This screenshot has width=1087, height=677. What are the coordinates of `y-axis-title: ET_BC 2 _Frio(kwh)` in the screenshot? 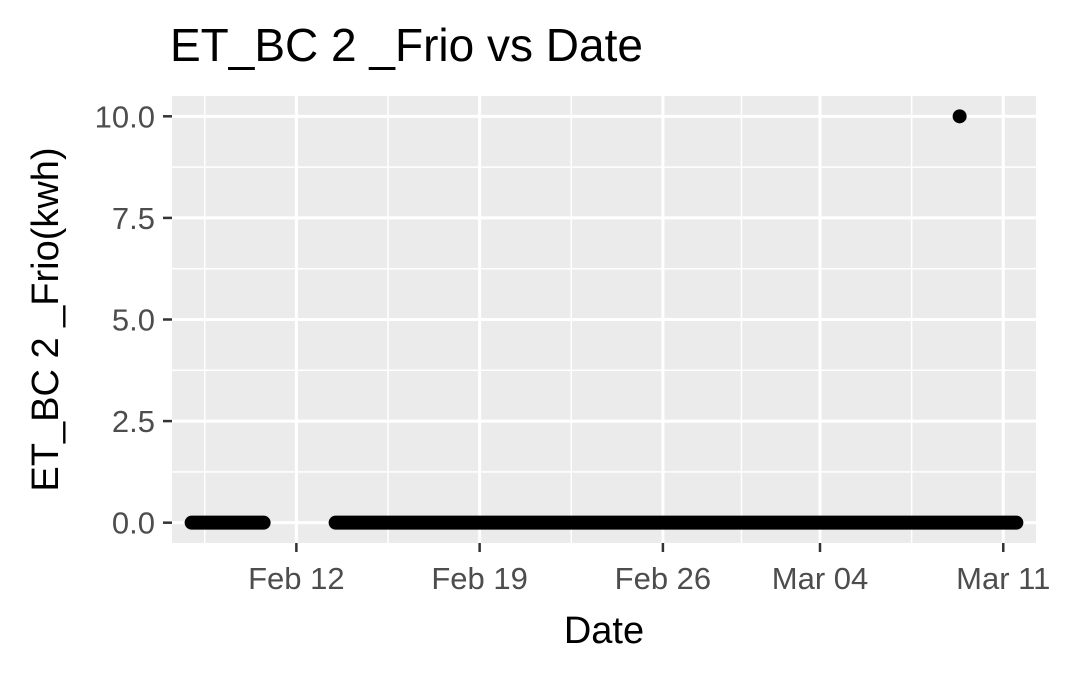 It's located at (46, 319).